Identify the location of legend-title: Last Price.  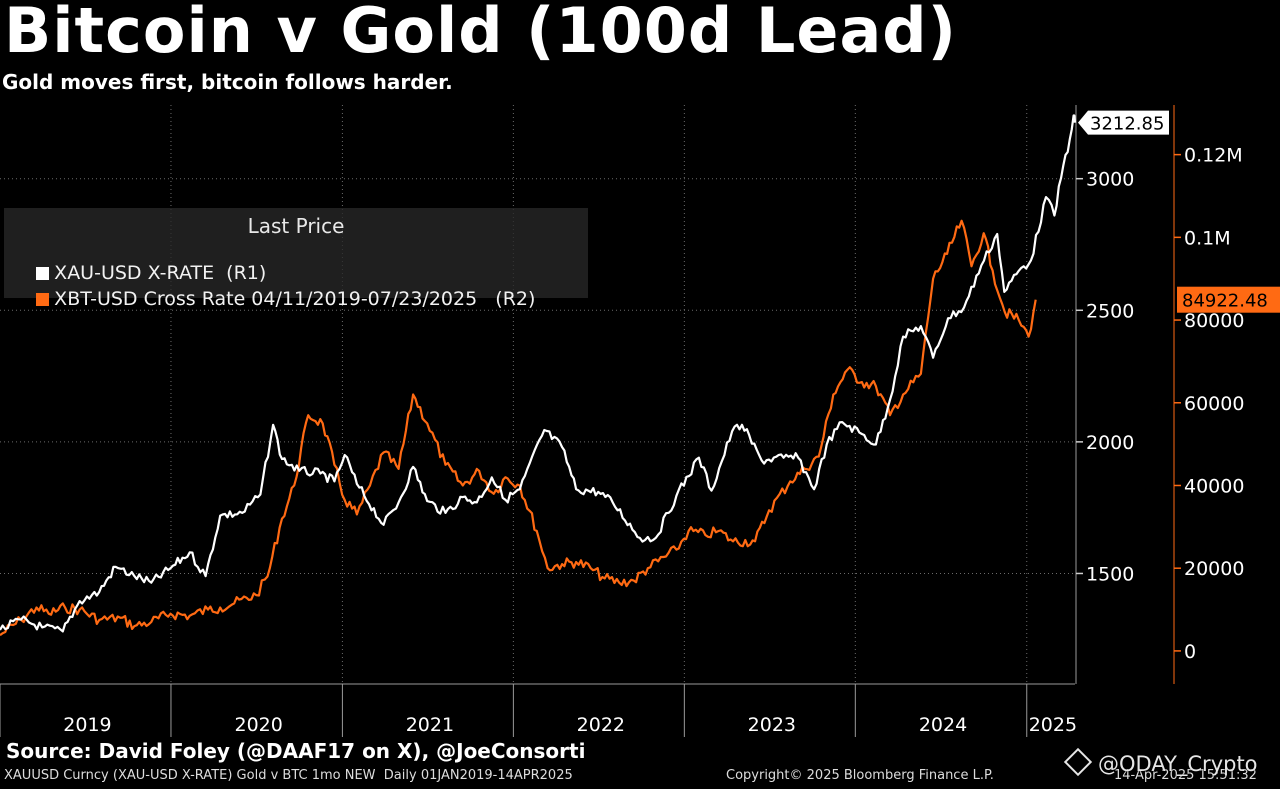
(296, 226).